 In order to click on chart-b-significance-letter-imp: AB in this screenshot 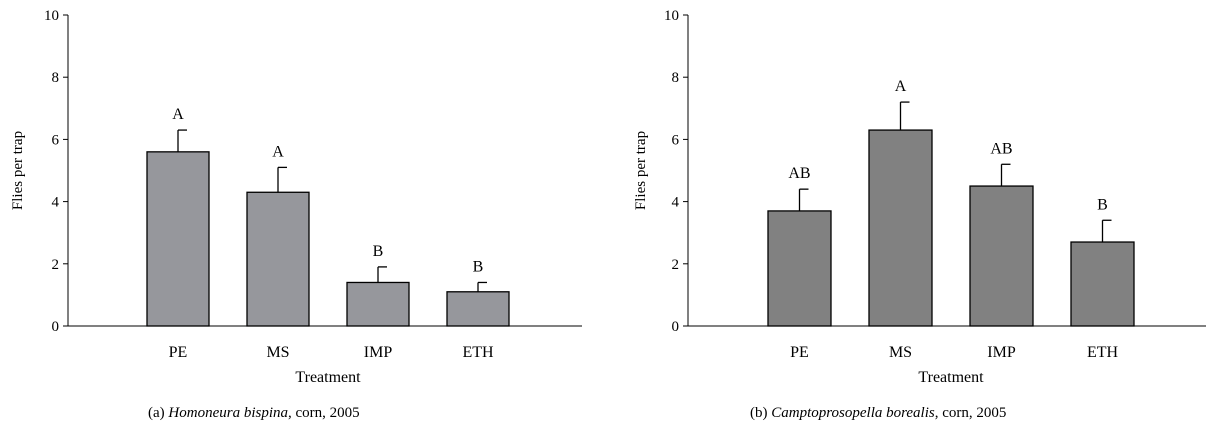, I will do `click(1001, 148)`.